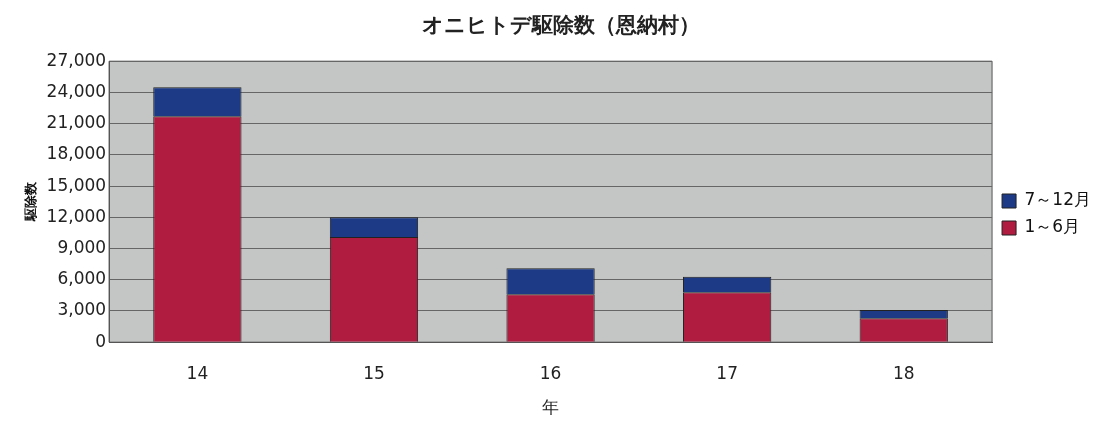 The height and width of the screenshot is (427, 1107). What do you see at coordinates (560, 25) in the screenshot?
I see `chart-title: オニヒトデ駆除数（恩納村）` at bounding box center [560, 25].